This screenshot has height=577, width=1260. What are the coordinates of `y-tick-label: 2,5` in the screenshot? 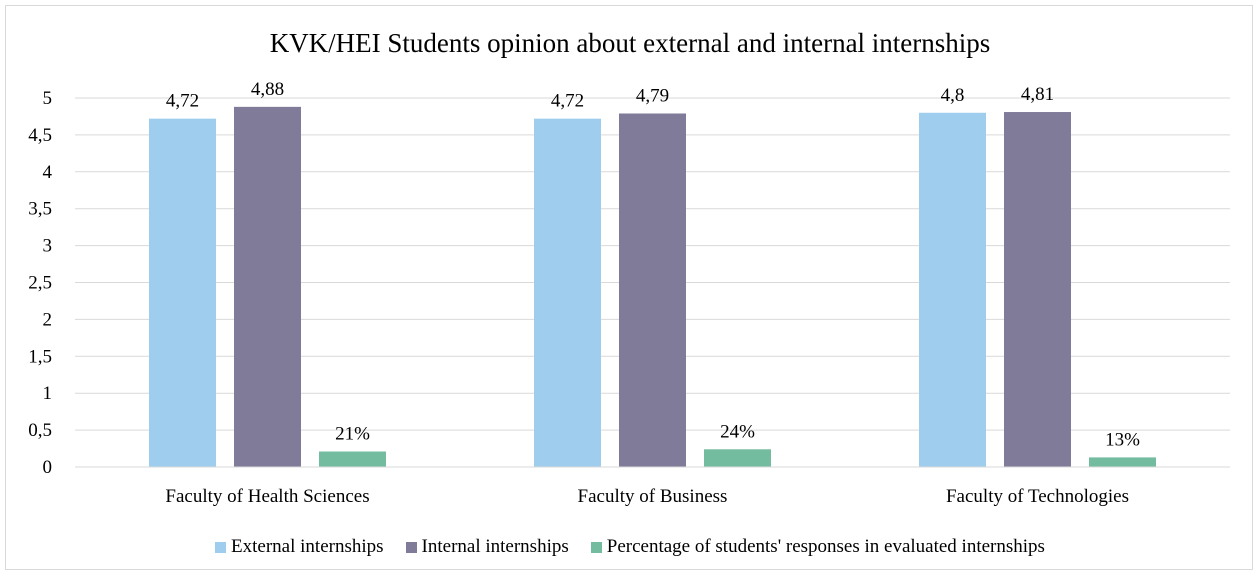 It's located at (40, 283).